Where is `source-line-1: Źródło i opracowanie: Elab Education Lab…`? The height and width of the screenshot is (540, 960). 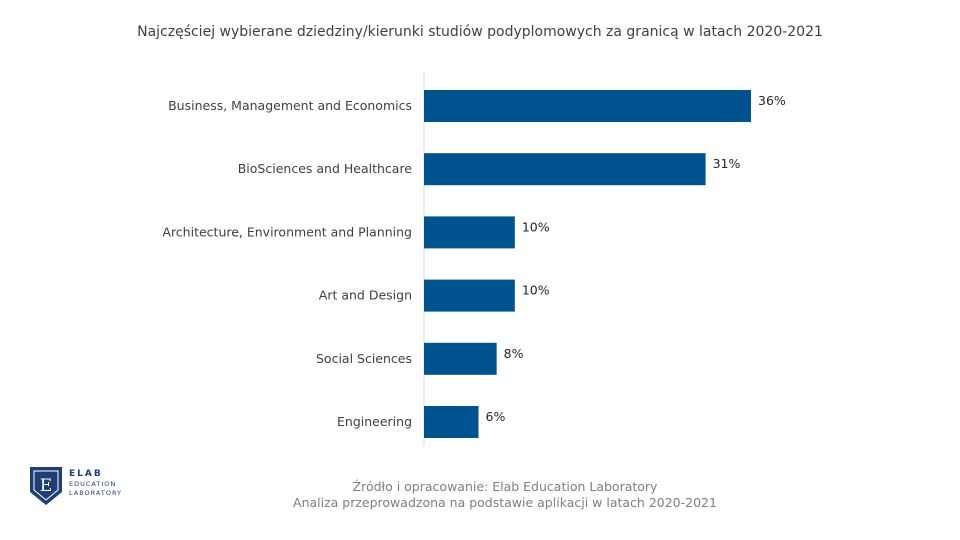
source-line-1: Źródło i opracowanie: Elab Education Lab… is located at coordinates (505, 486).